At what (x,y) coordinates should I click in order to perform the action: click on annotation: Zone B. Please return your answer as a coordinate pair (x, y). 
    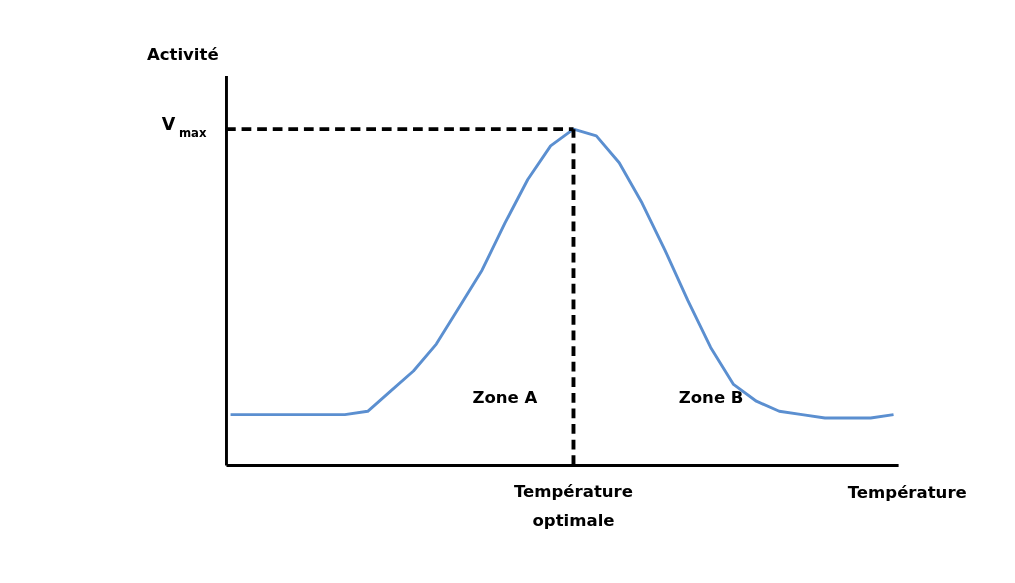
    Looking at the image, I should click on (711, 397).